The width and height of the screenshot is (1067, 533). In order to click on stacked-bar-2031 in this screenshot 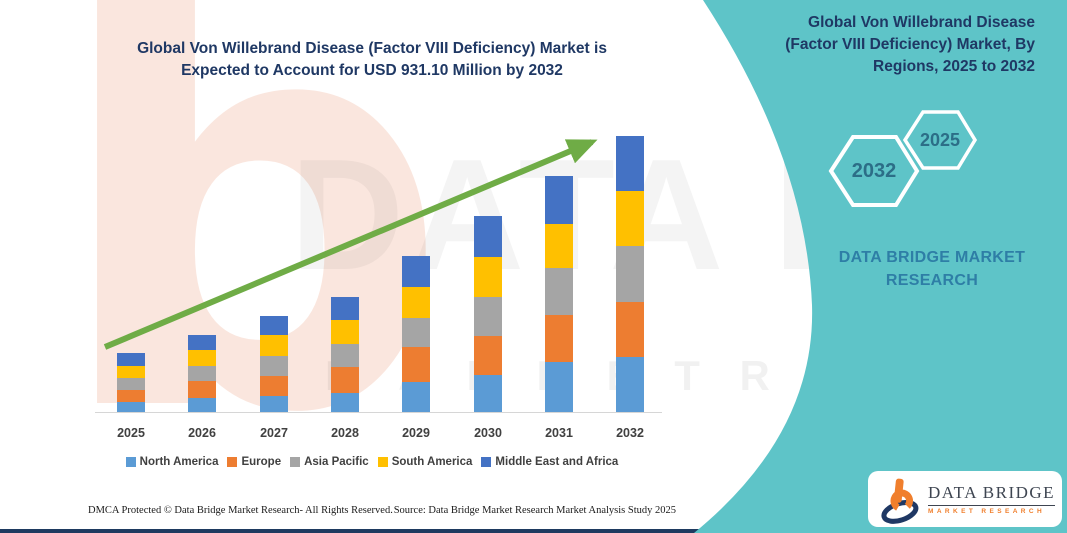, I will do `click(559, 293)`.